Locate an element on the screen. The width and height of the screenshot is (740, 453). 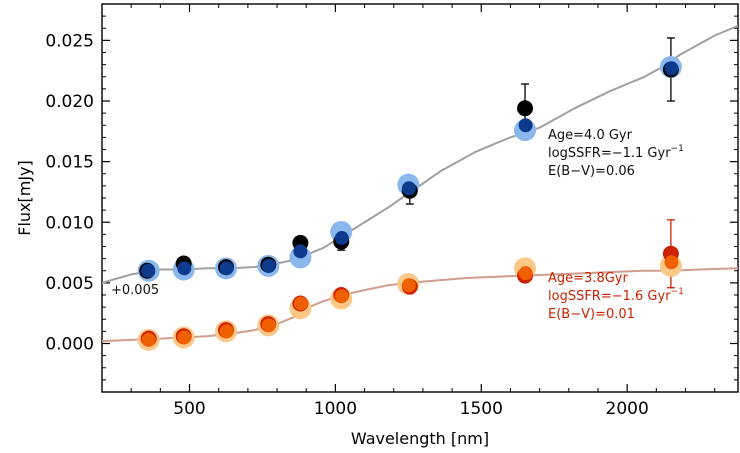
y-tick-label: 0.010 is located at coordinates (69, 223).